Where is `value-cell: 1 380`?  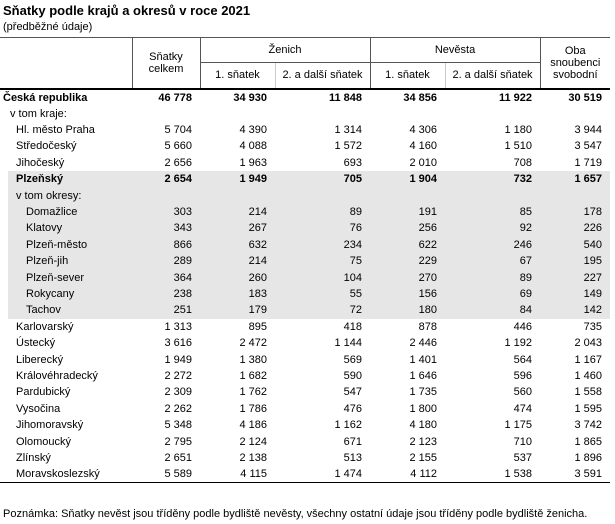
value-cell: 1 380 is located at coordinates (253, 359).